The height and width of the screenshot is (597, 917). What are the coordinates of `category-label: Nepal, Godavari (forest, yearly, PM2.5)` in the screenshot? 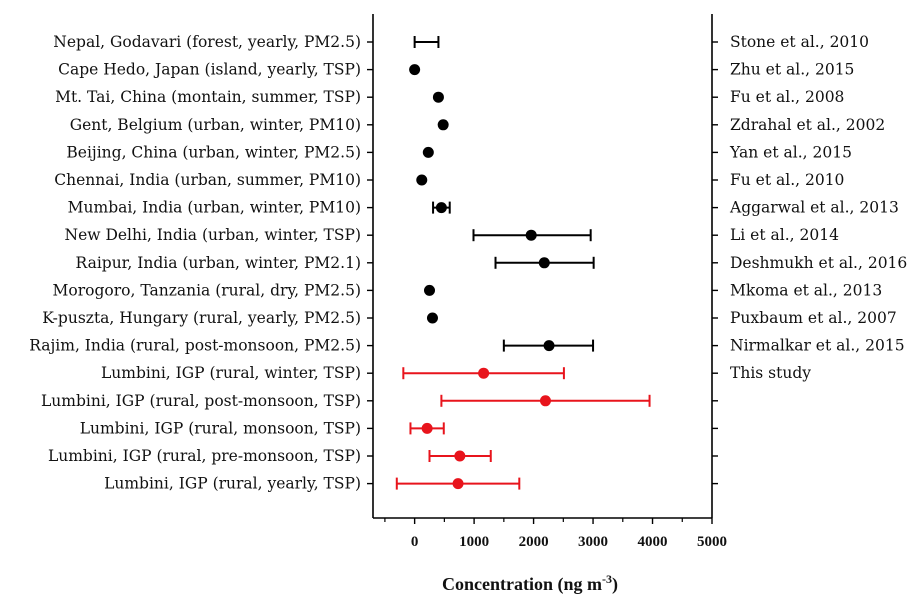 It's located at (207, 42).